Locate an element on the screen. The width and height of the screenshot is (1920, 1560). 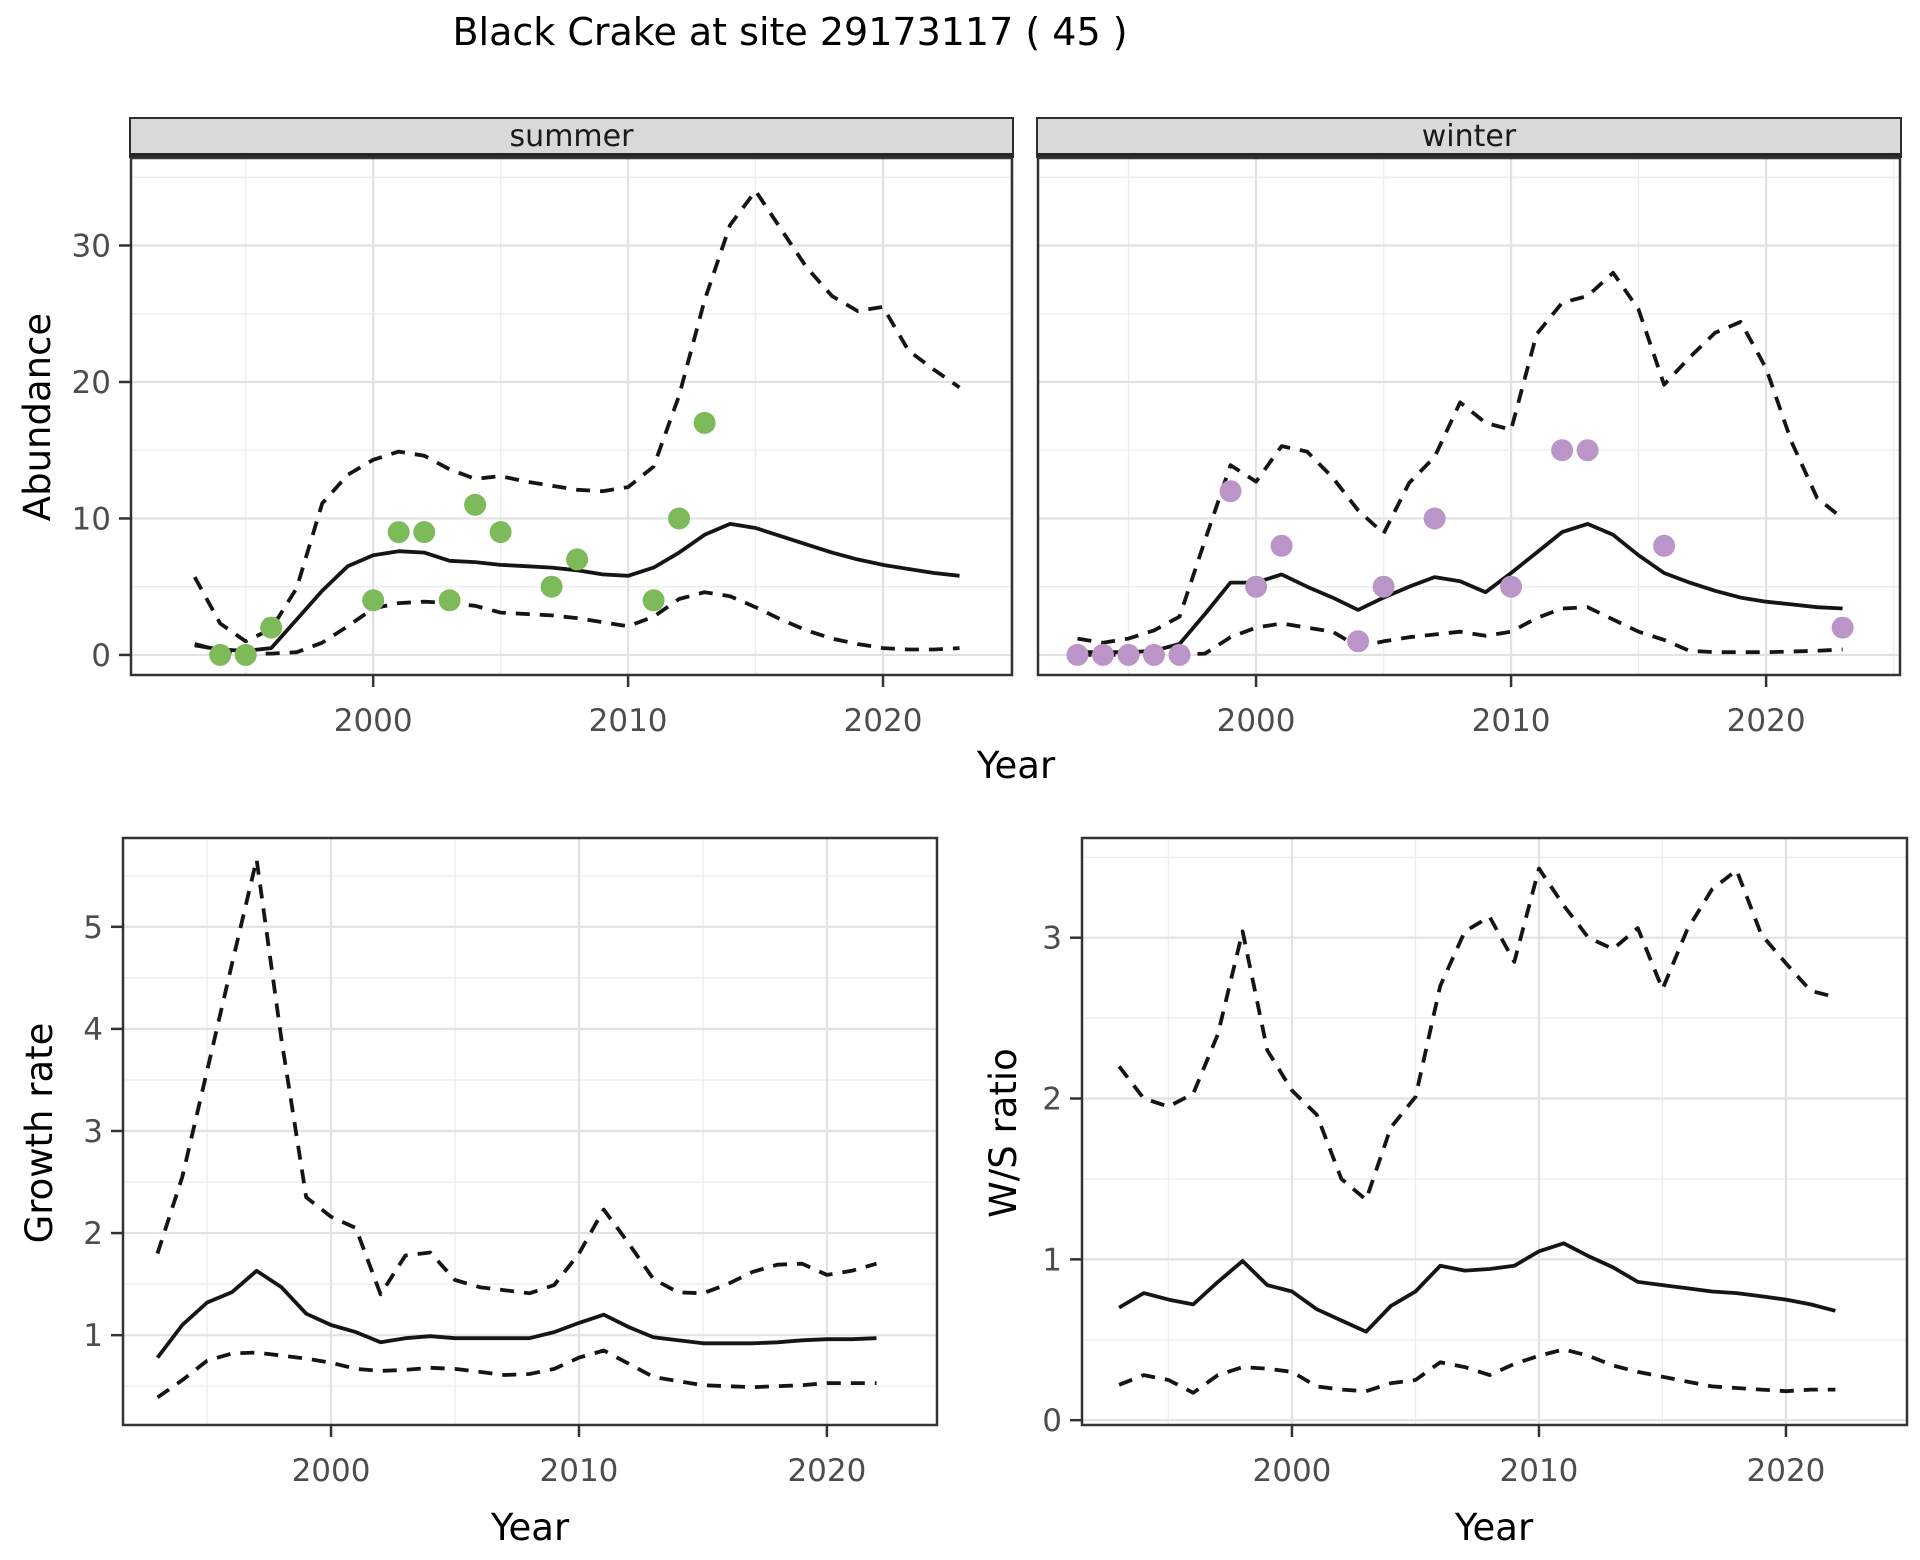
summer-lower-ci-line is located at coordinates (577, 623).